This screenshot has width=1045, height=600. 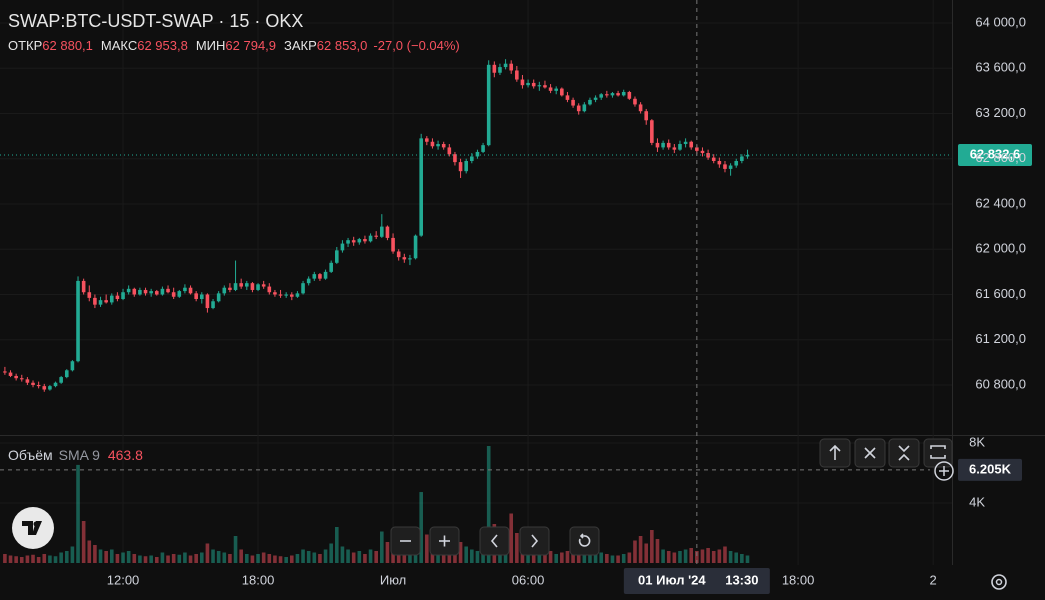 I want to click on tv-logo, so click(x=33, y=528).